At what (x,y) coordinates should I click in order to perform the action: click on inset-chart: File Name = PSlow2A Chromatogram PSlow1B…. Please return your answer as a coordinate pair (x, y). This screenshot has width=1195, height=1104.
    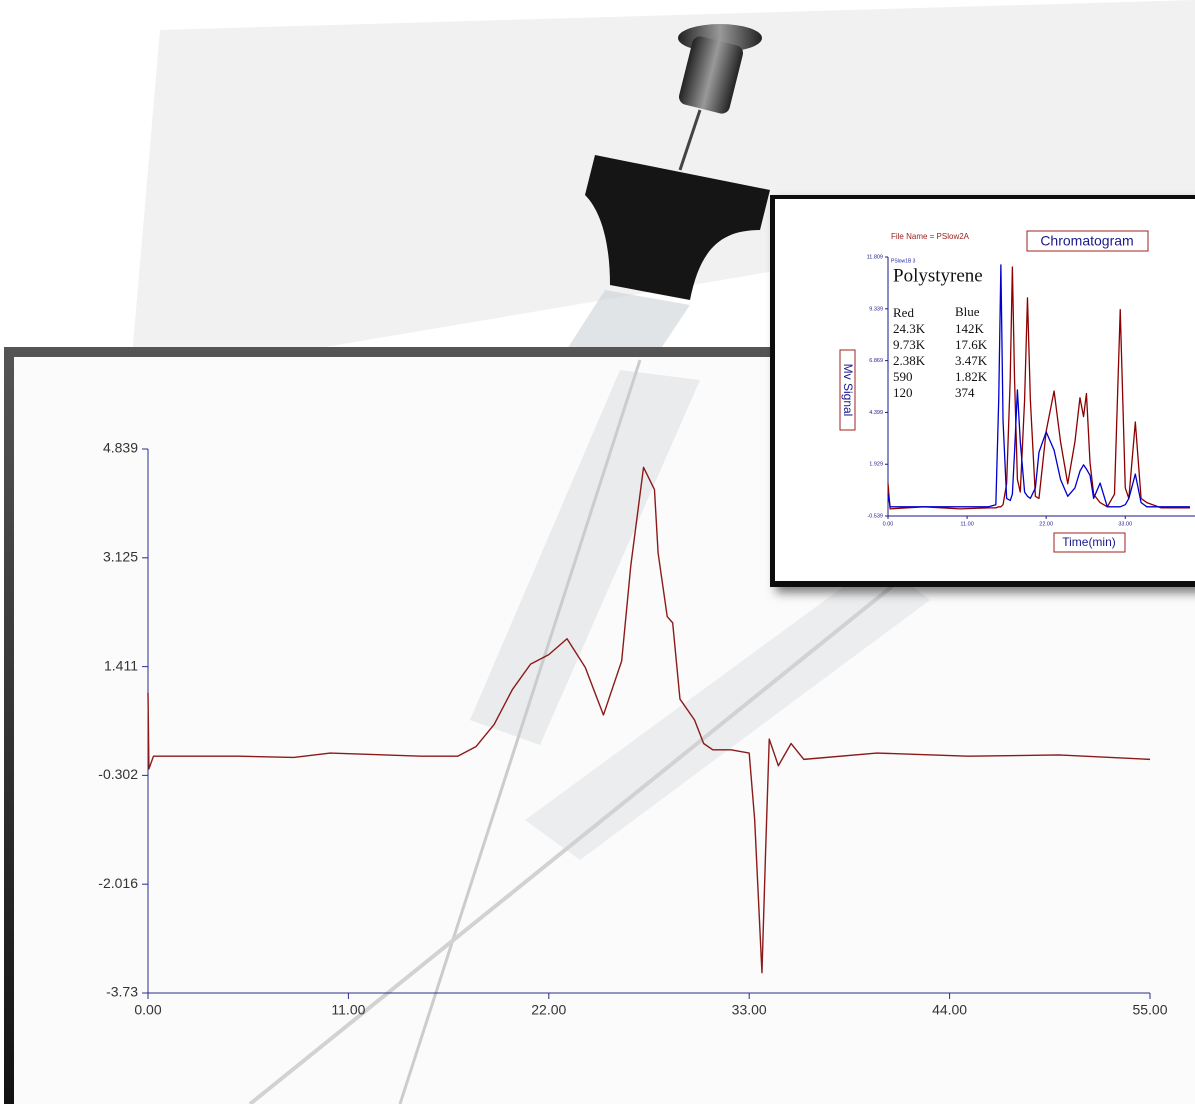
    Looking at the image, I should click on (1017, 391).